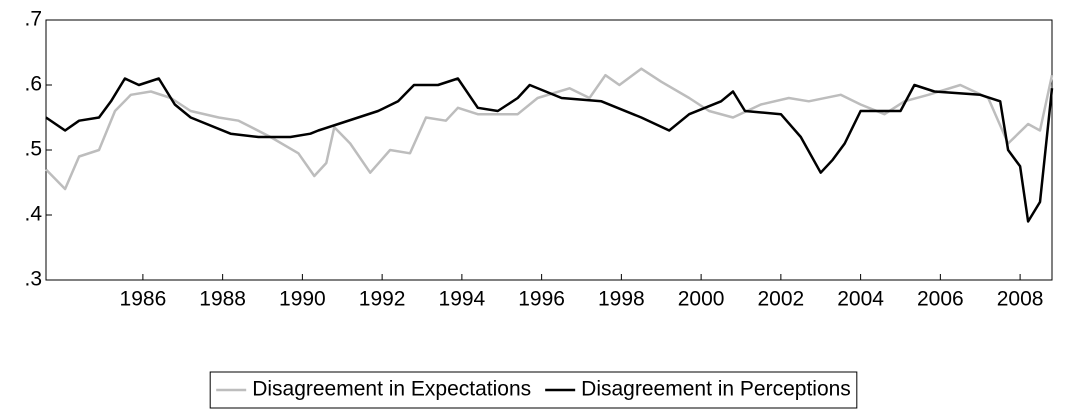 The height and width of the screenshot is (412, 1067). I want to click on y-tick-label: .6, so click(33, 84).